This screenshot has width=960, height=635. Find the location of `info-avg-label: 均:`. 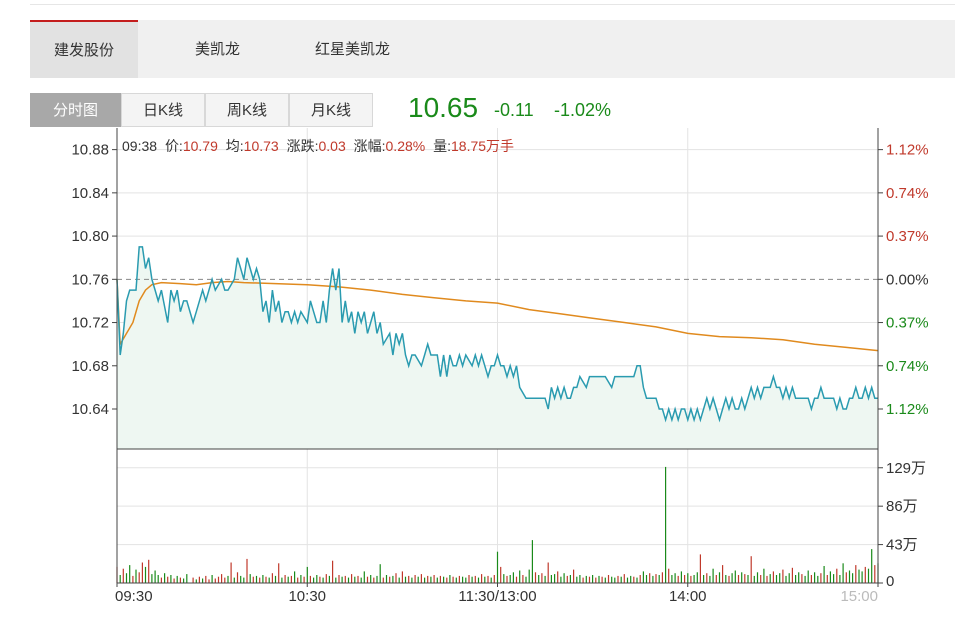

info-avg-label: 均: is located at coordinates (235, 146).